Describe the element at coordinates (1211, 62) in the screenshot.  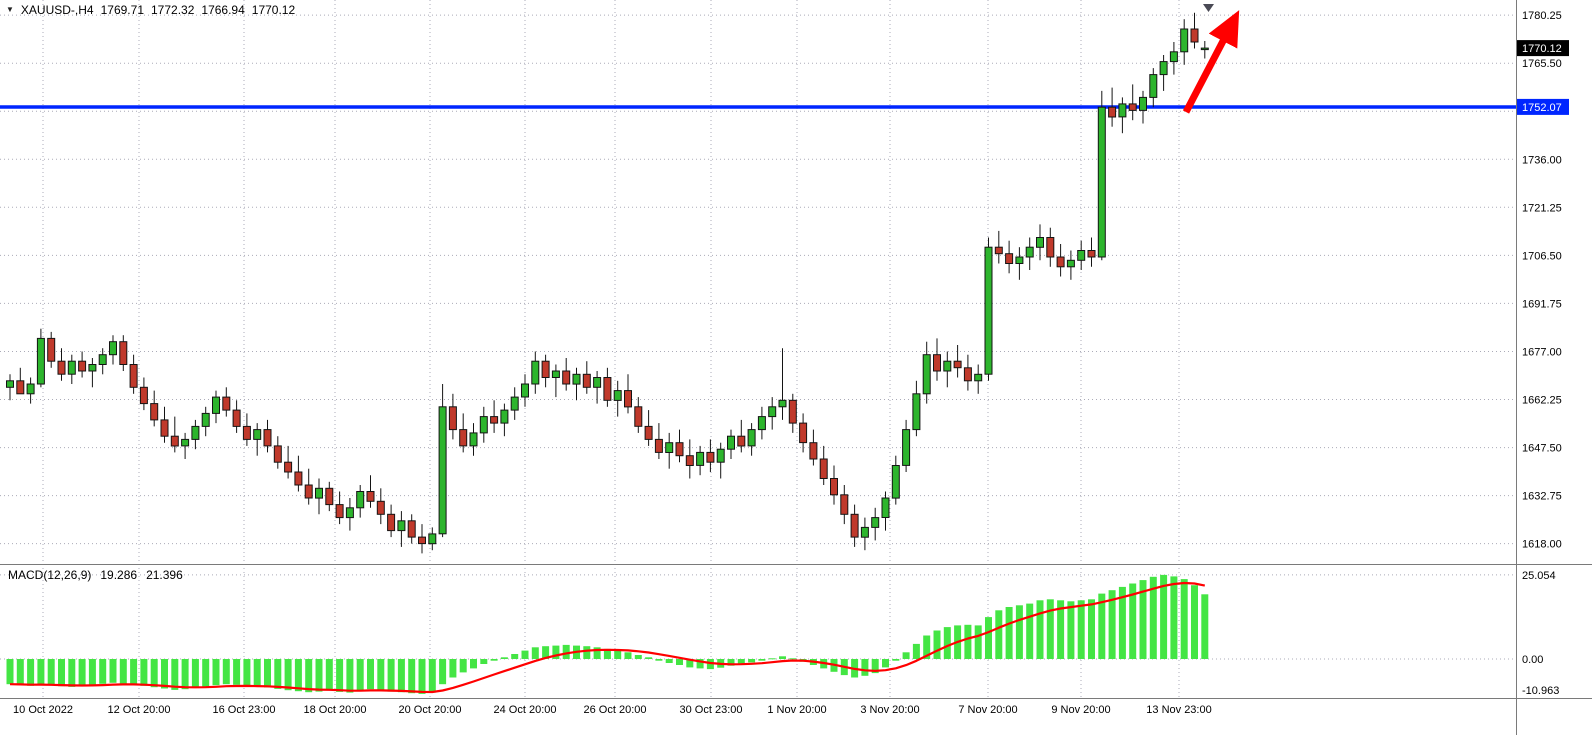
I see `trend-arrow` at that location.